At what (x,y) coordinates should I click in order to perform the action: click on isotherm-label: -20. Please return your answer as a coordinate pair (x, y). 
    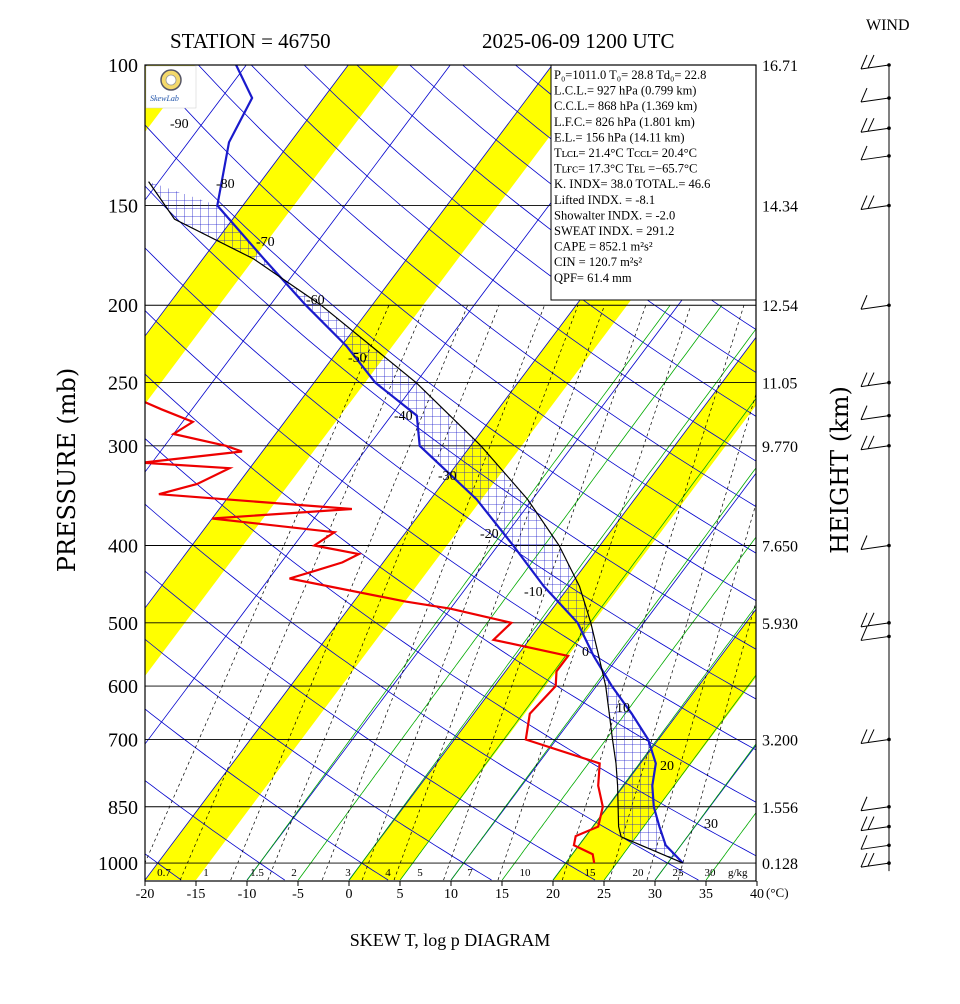
    Looking at the image, I should click on (489, 534).